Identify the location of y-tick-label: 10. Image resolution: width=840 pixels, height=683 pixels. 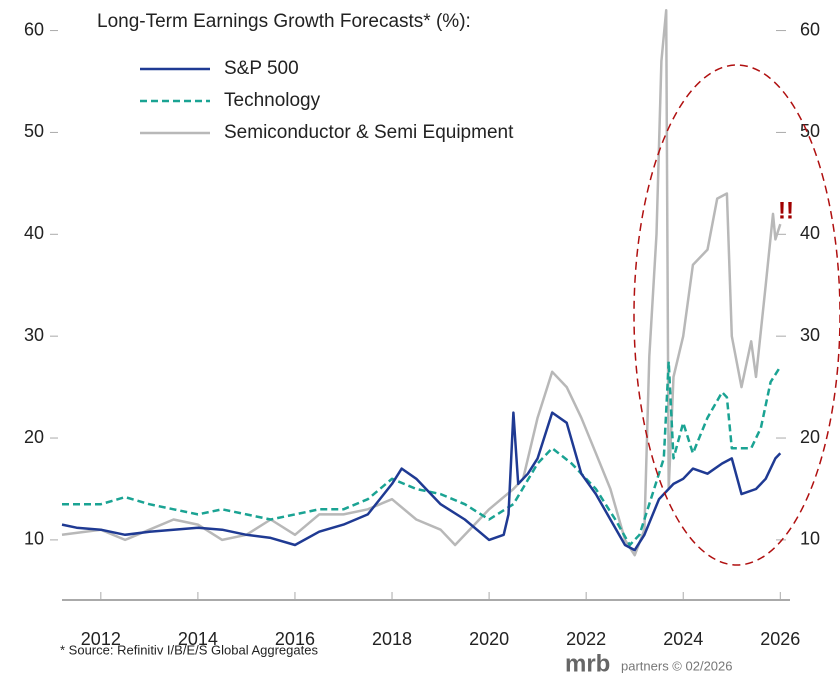
(34, 539).